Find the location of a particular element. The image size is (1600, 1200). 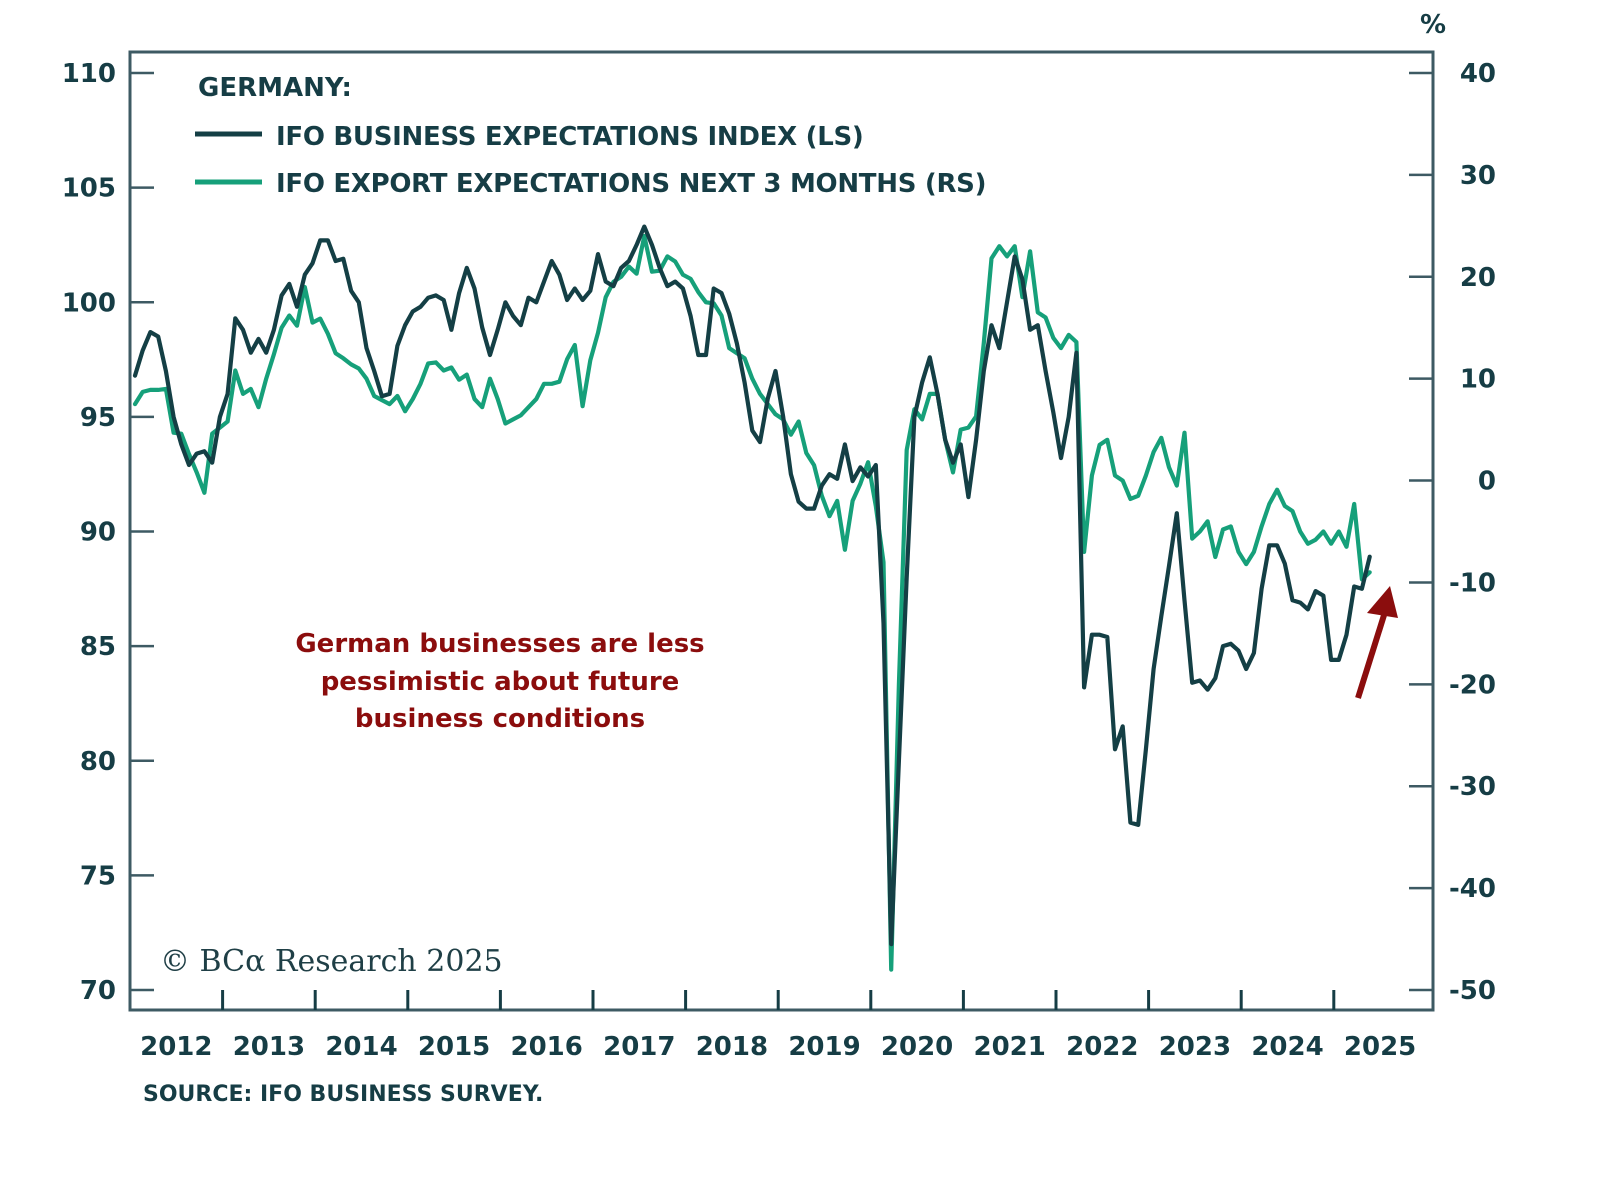

annotation-line-3: business conditions is located at coordinates (500, 719).